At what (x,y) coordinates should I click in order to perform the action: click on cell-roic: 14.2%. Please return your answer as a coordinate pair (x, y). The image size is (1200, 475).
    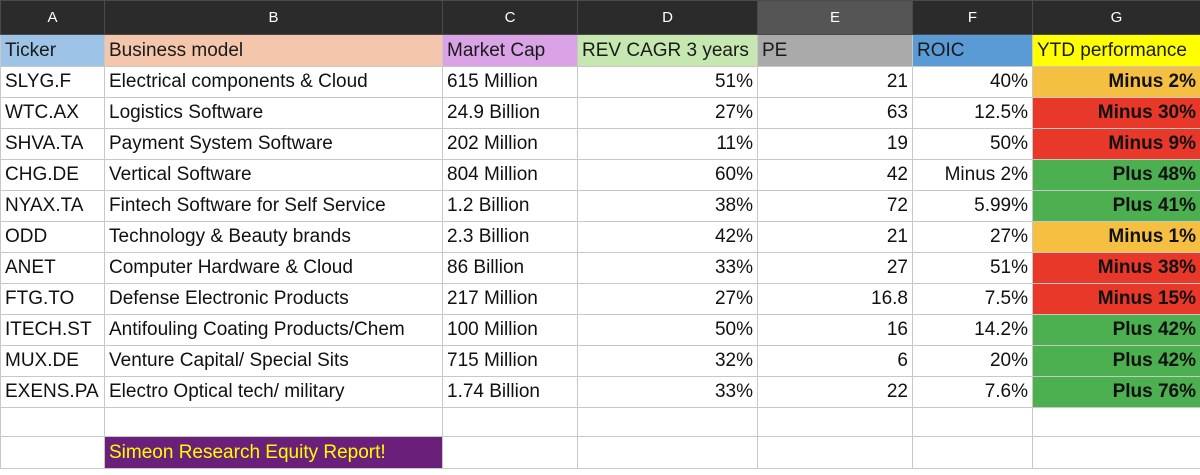
    Looking at the image, I should click on (972, 330).